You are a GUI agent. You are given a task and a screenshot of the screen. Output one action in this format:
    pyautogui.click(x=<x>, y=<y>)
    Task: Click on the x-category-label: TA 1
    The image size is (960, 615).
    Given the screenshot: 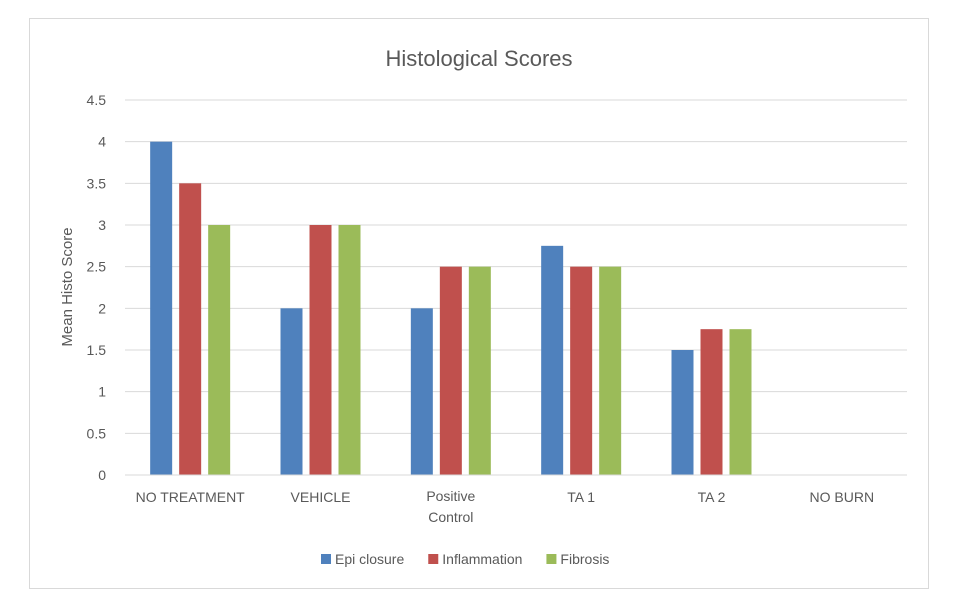 What is the action you would take?
    pyautogui.click(x=581, y=497)
    